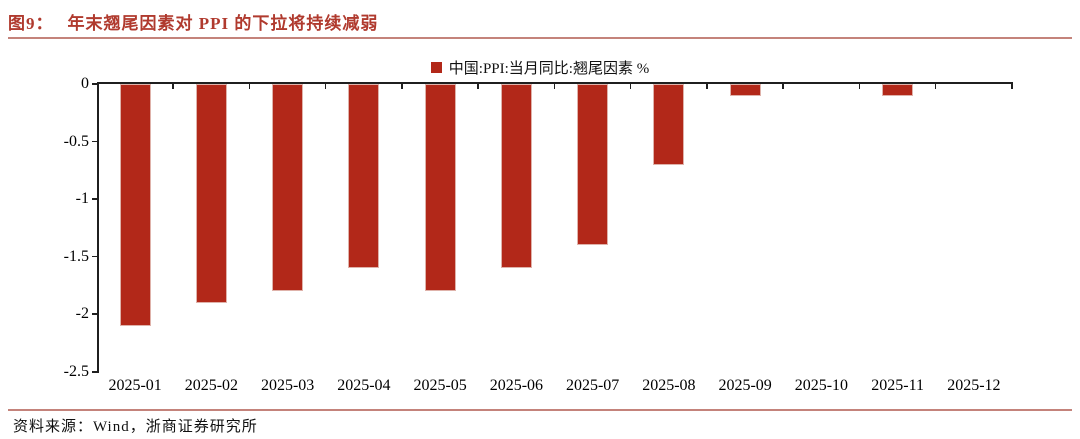 The width and height of the screenshot is (1080, 439). I want to click on x-axis-label: 2025-08, so click(669, 385).